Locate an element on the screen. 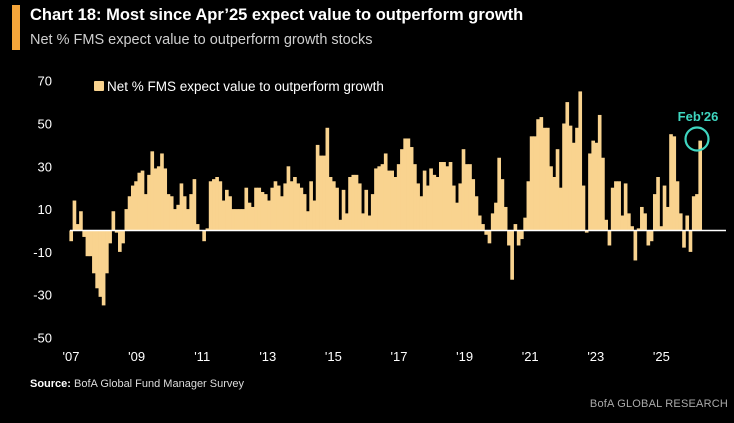  x-tick-label: '07 is located at coordinates (71, 356).